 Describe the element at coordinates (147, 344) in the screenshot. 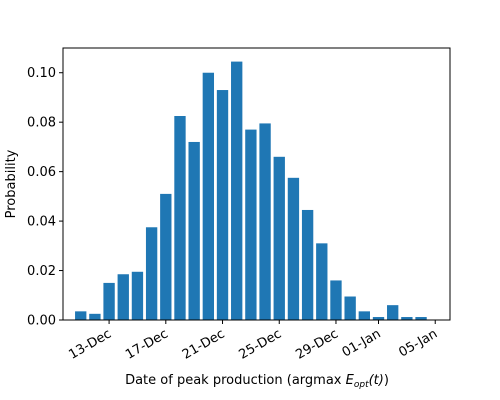

I see `x-tick-label: 17-Dec` at that location.